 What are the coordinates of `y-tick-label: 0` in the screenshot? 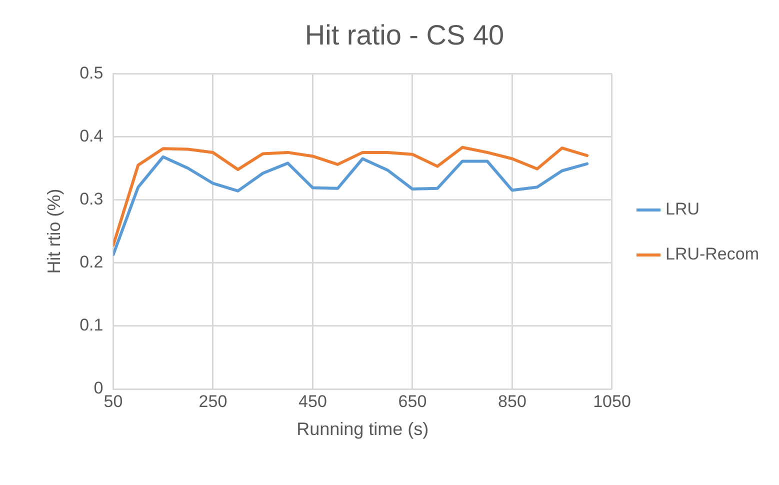 It's located at (99, 388).